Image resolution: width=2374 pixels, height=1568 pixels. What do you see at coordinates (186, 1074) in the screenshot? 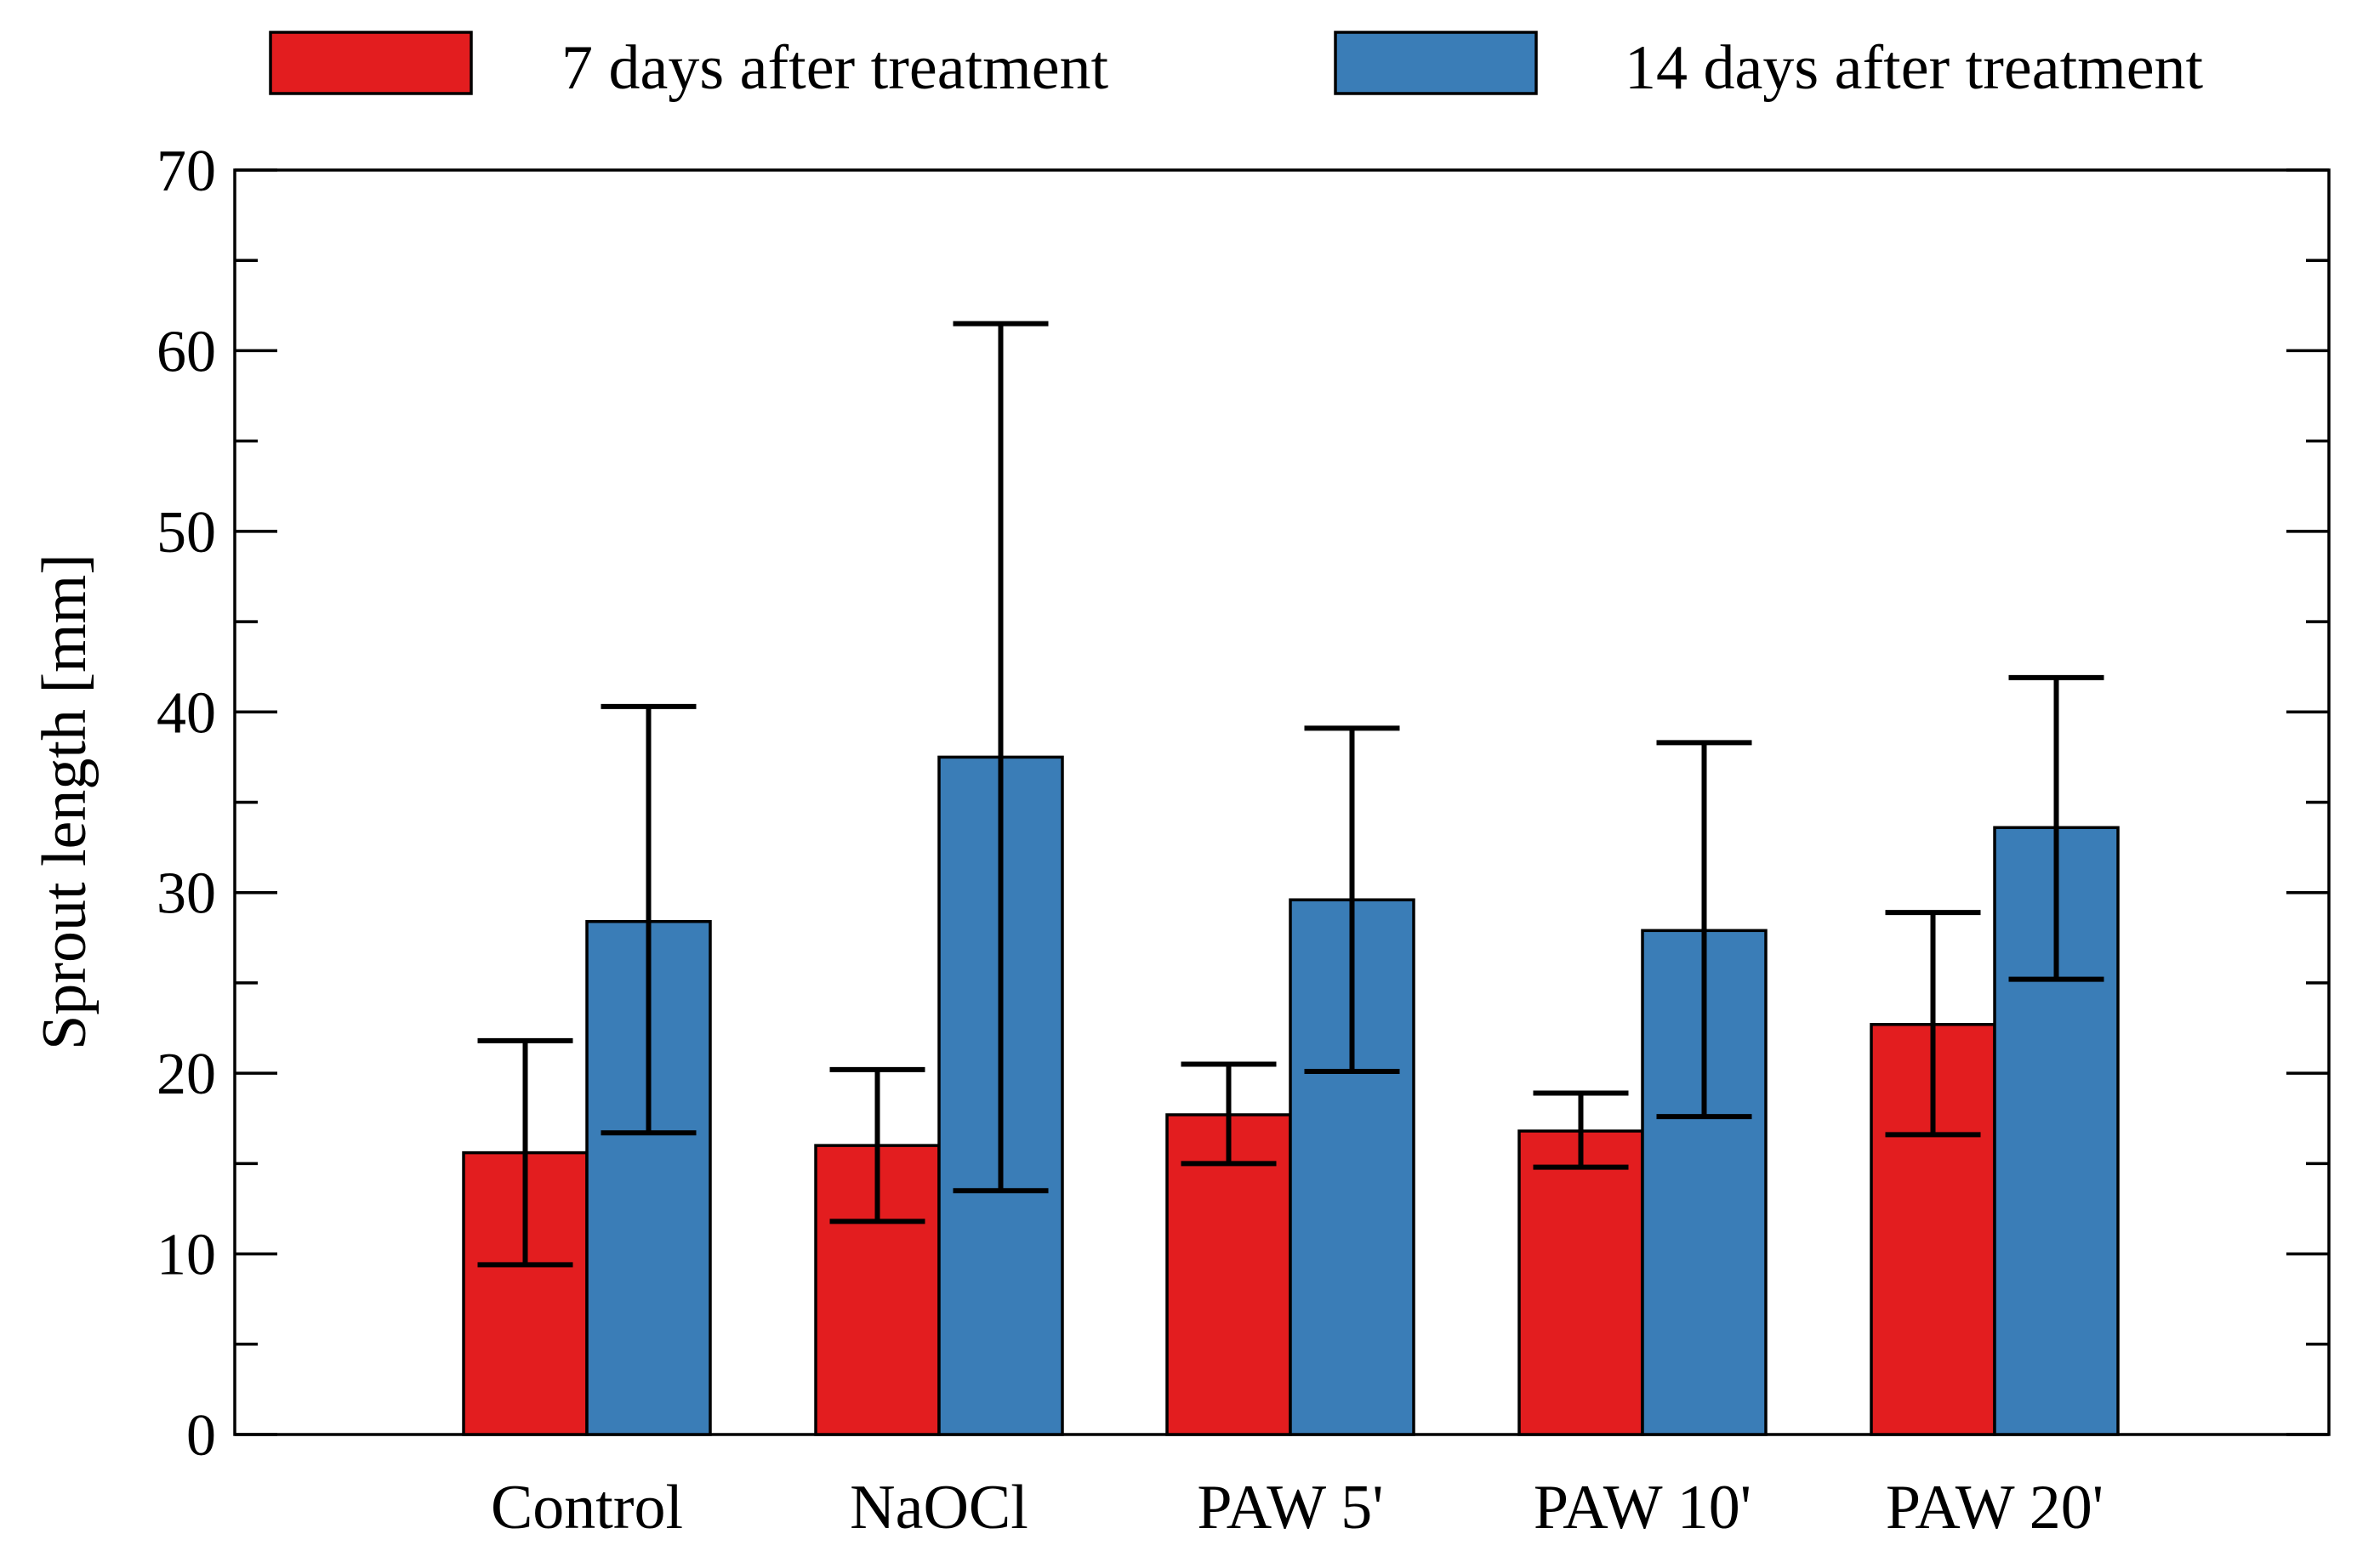
I see `y-tick-label: 20` at bounding box center [186, 1074].